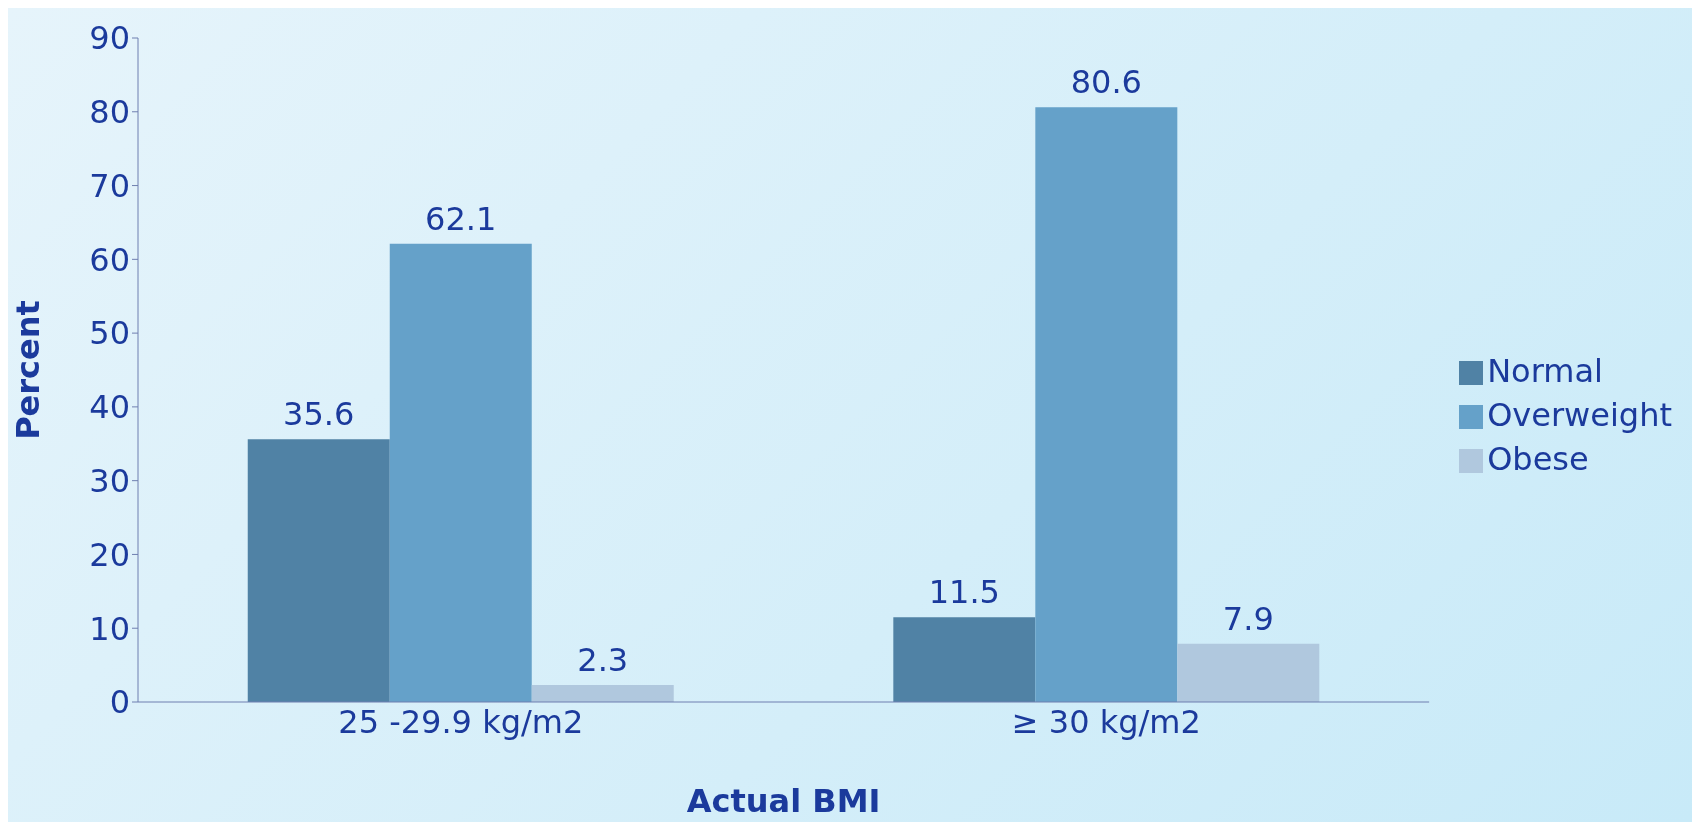 This screenshot has height=830, width=1700. I want to click on y-tick-label: 10, so click(109, 628).